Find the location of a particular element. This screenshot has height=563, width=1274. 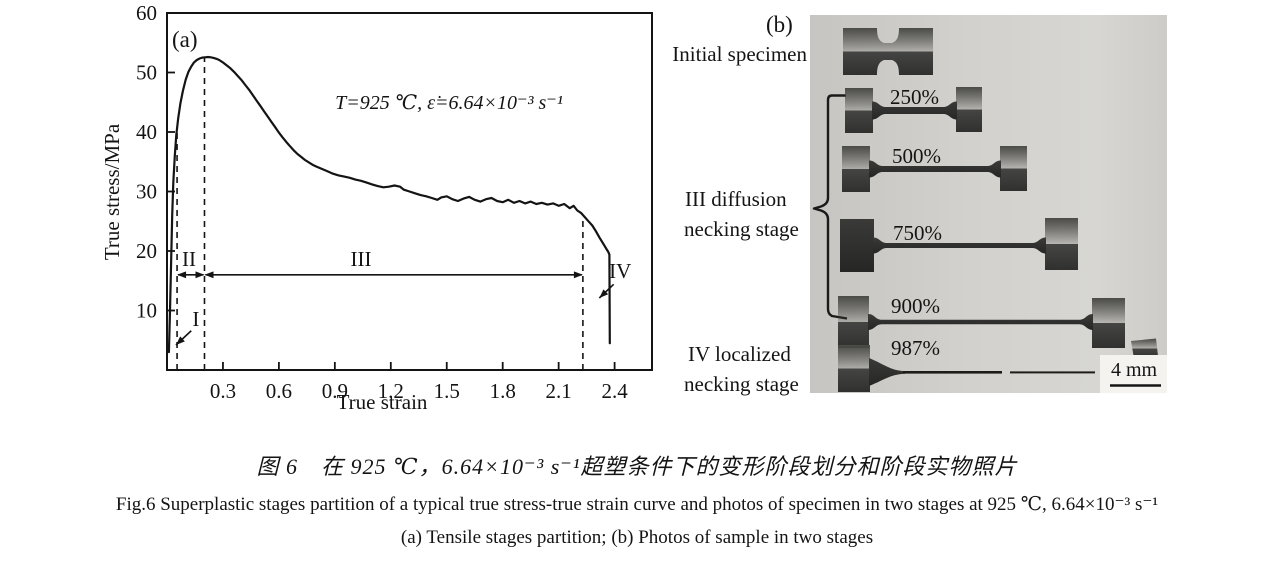

specimen-987-label: 987% is located at coordinates (915, 348).